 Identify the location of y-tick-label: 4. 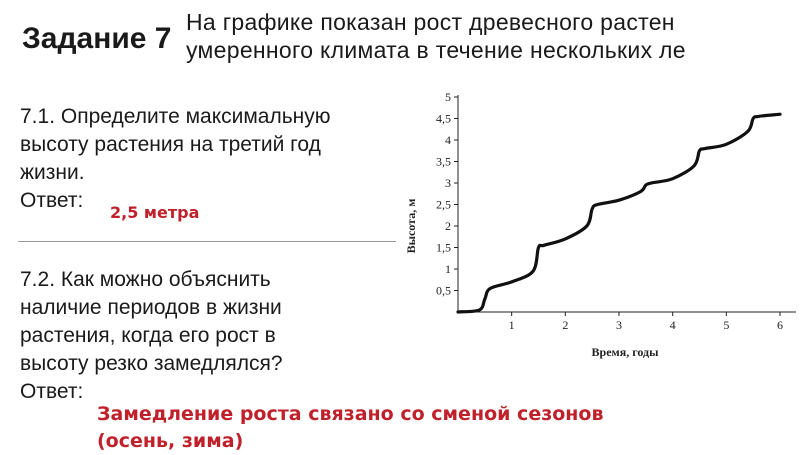
(448, 140).